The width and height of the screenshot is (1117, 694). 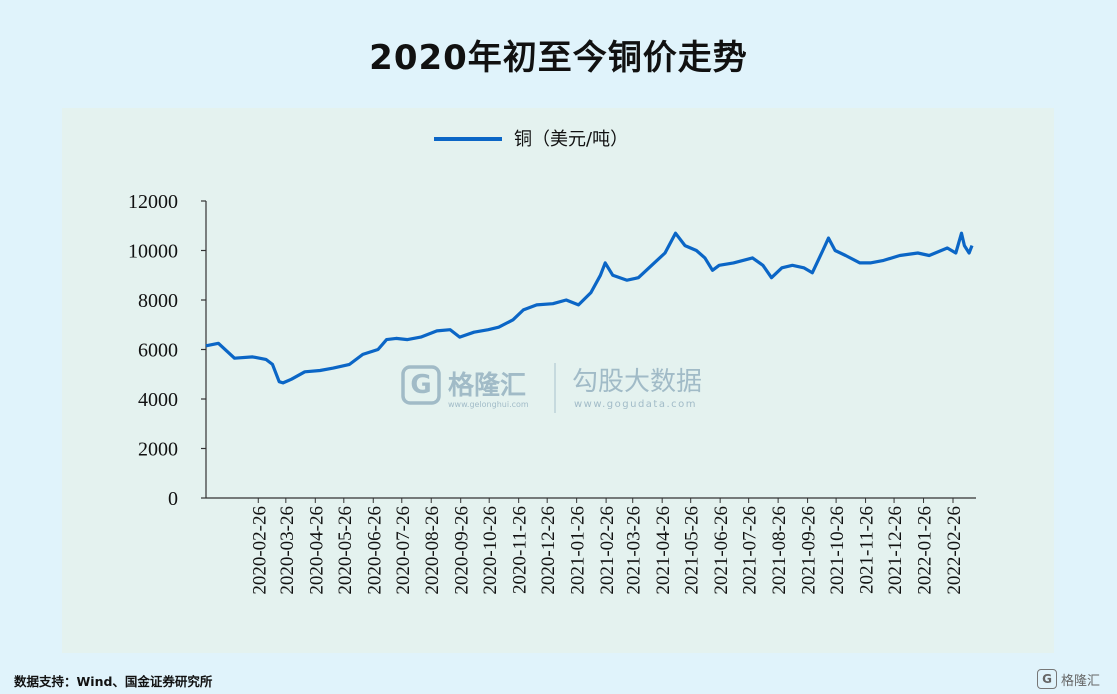 What do you see at coordinates (867, 550) in the screenshot?
I see `x-tick-label: 2021-11-26` at bounding box center [867, 550].